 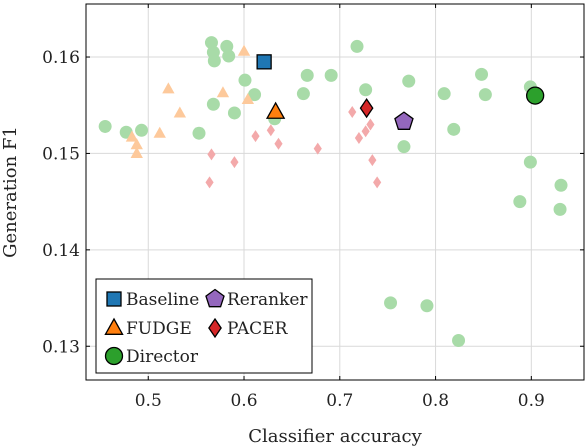 I want to click on series-baseline, so click(x=264, y=62).